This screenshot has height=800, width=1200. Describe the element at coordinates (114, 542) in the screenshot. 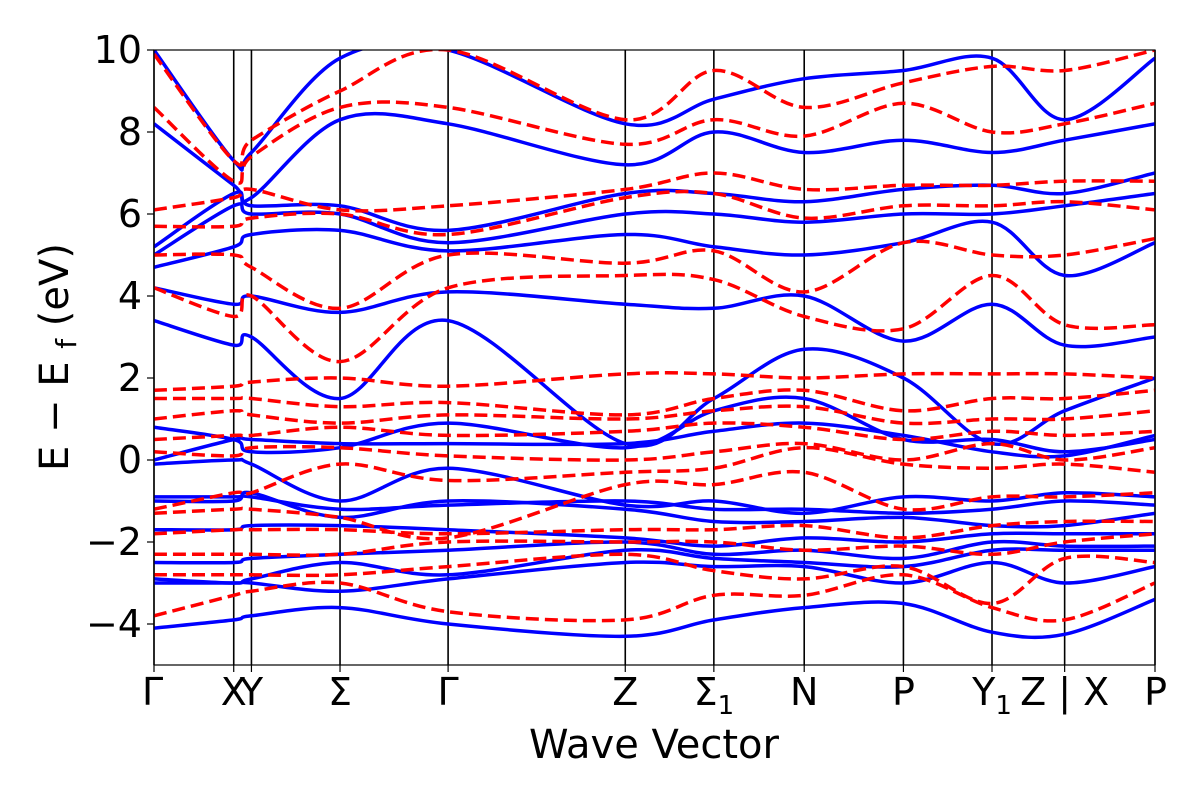

I see `y-tick-label: −2` at that location.